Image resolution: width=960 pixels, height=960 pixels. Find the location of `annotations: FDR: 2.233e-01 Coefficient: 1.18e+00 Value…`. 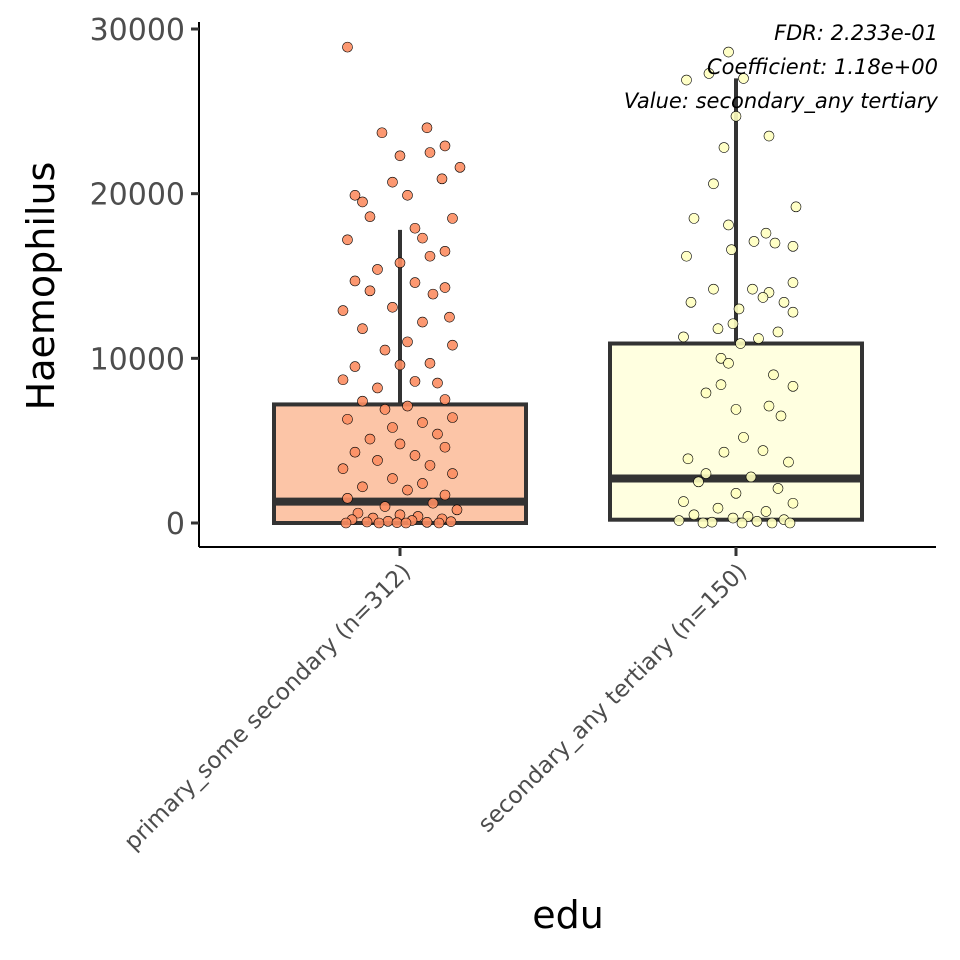

annotations: FDR: 2.233e-01 Coefficient: 1.18e+00 Value… is located at coordinates (781, 67).